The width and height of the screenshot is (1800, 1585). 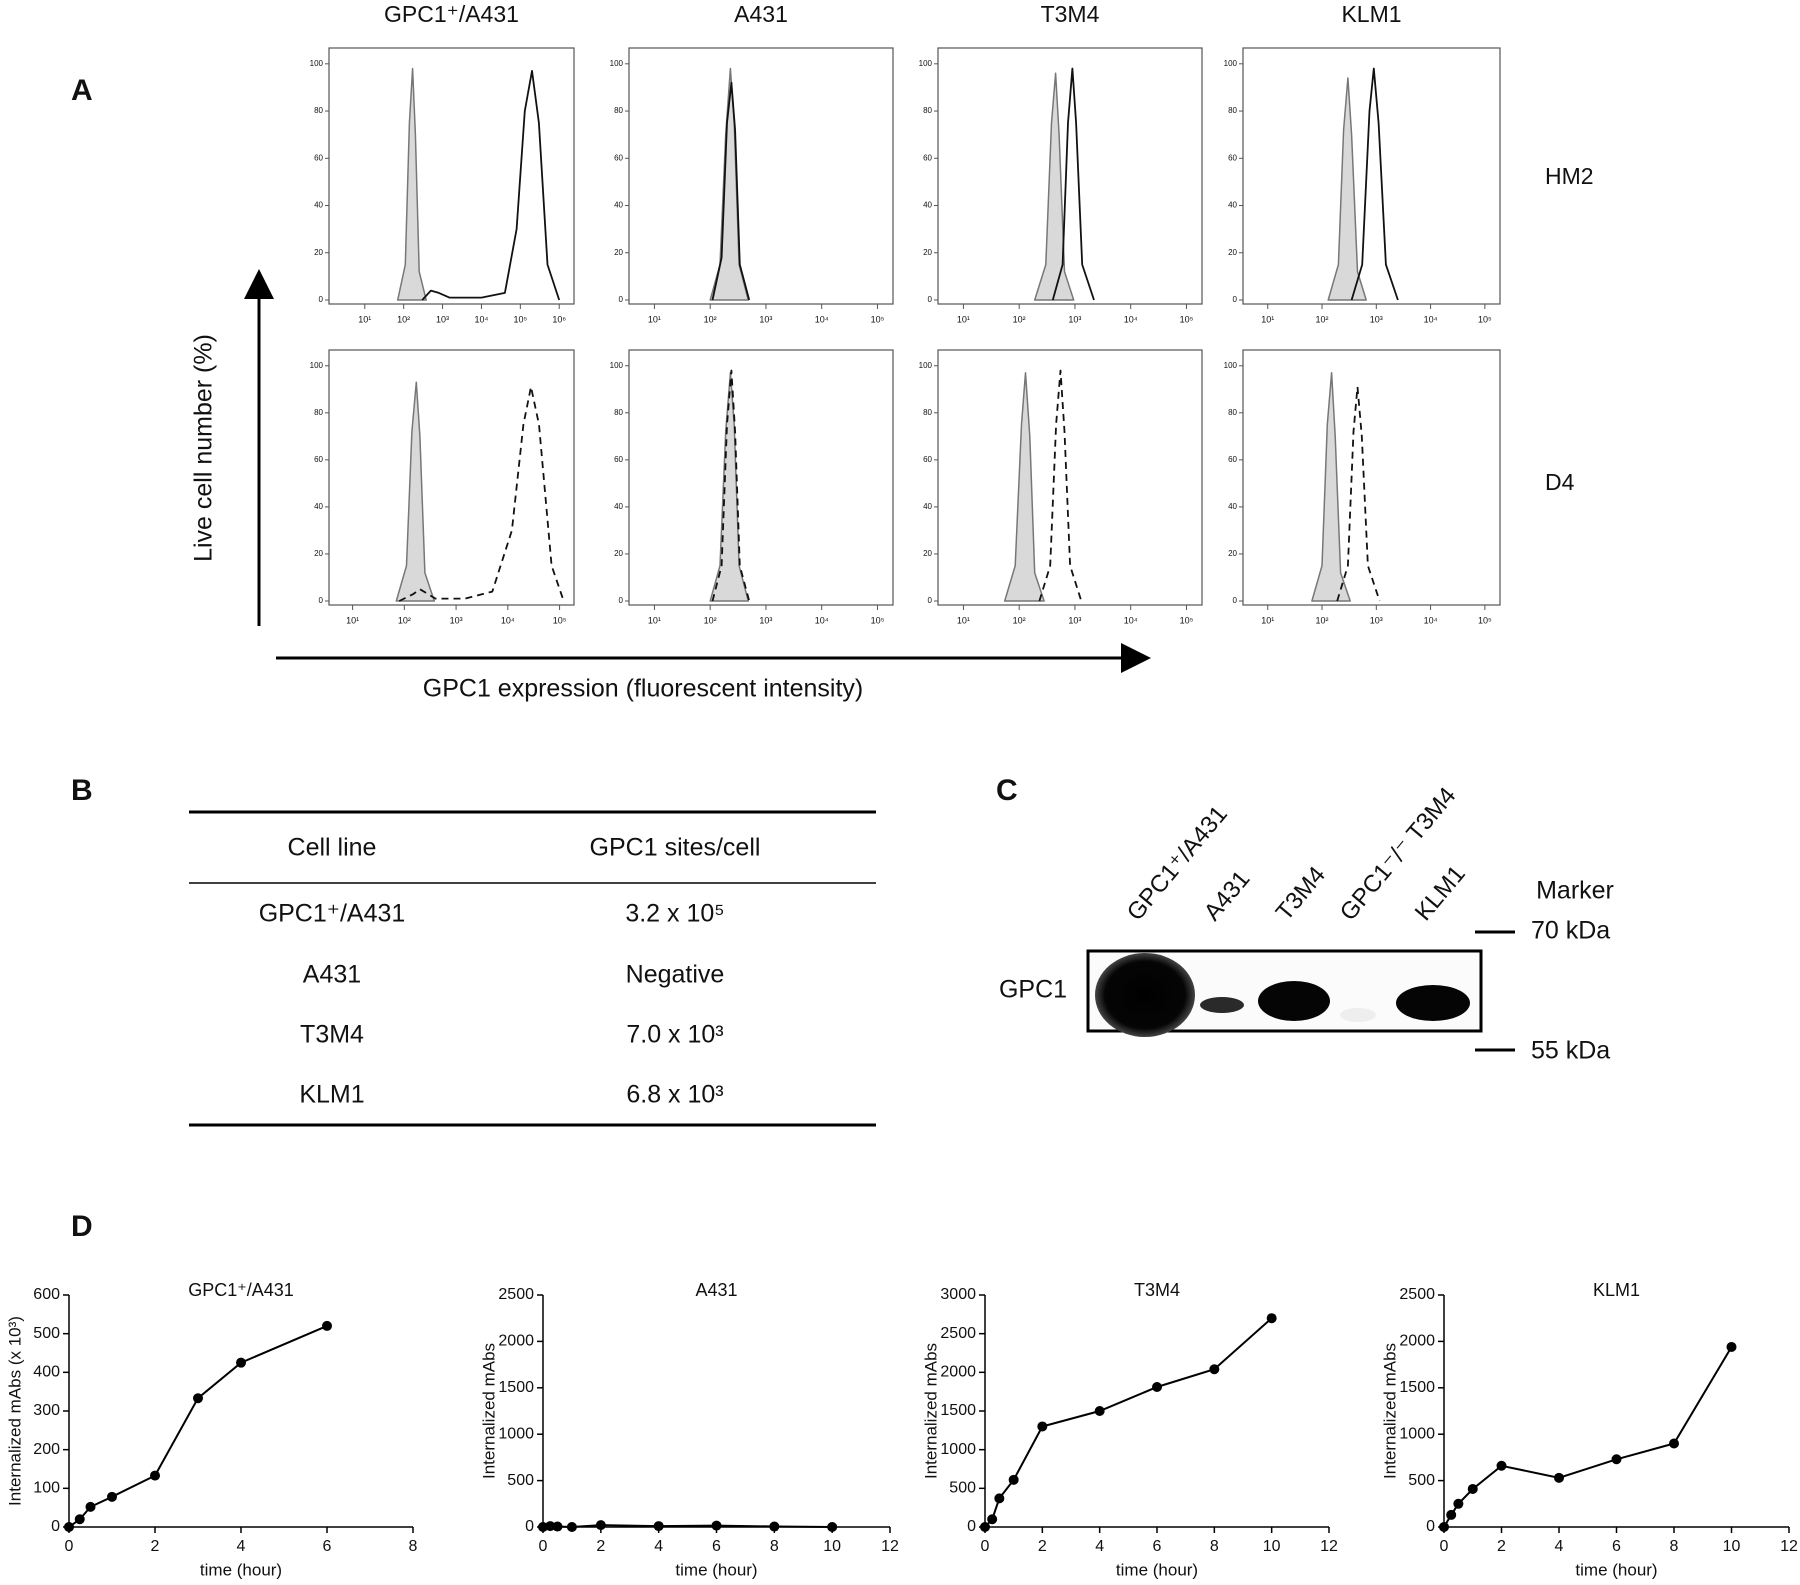 I want to click on panel-label: A, so click(x=82, y=90).